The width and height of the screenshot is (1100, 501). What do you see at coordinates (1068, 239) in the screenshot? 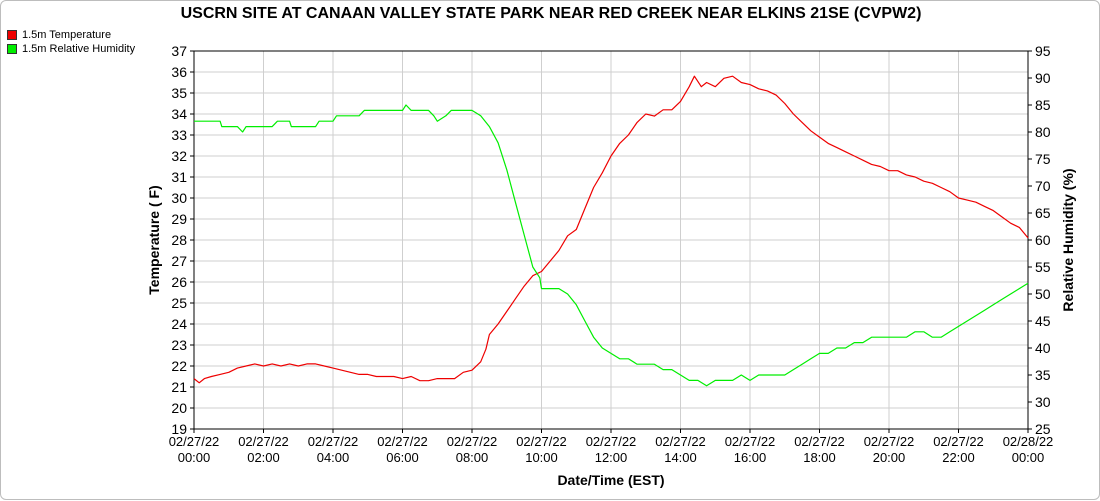
I see `y2-axis-title: Relative Humidity (%)` at bounding box center [1068, 239].